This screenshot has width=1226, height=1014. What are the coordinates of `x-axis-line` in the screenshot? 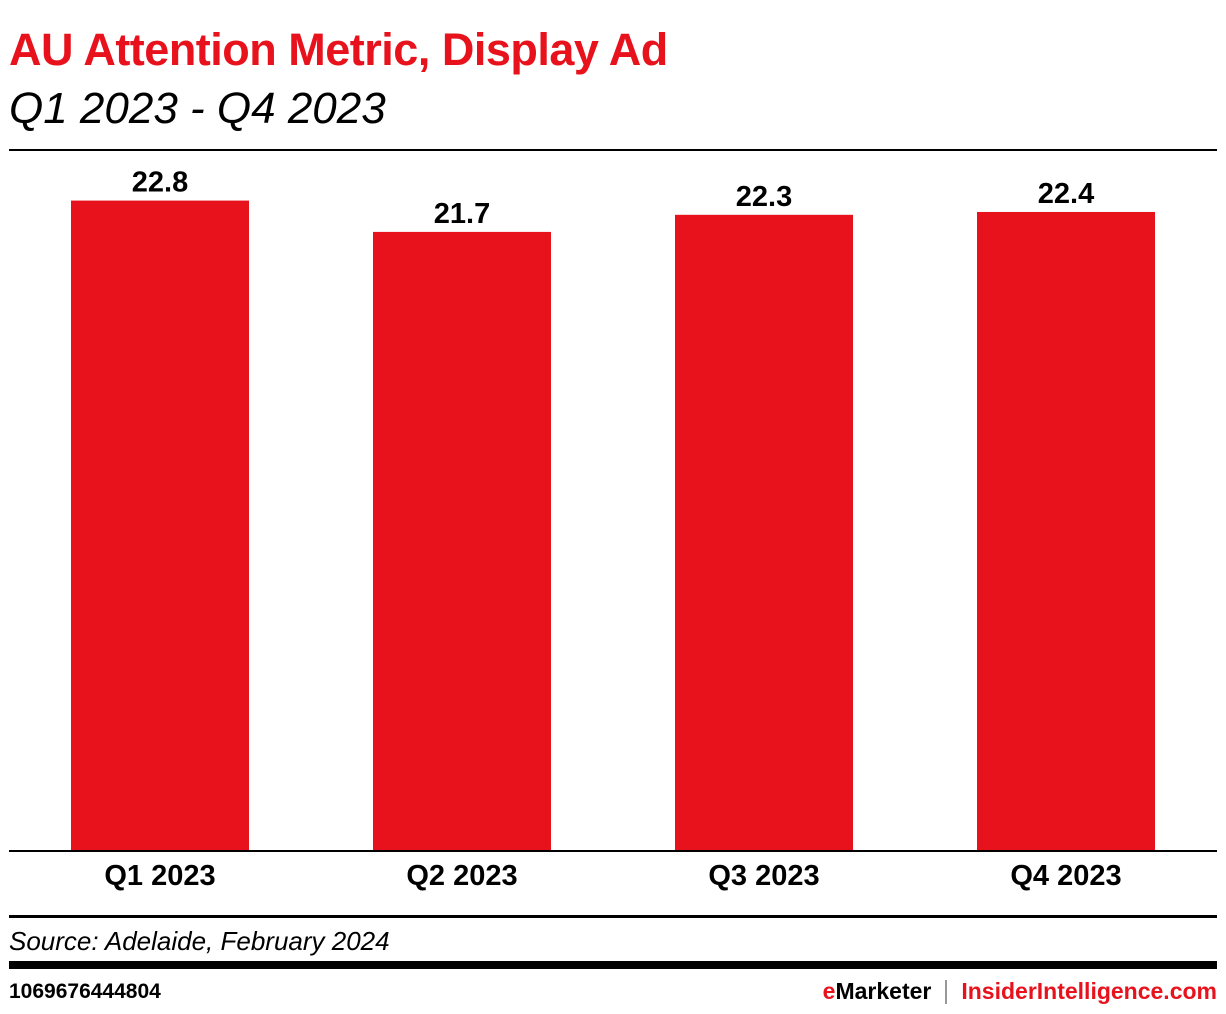 It's located at (613, 851).